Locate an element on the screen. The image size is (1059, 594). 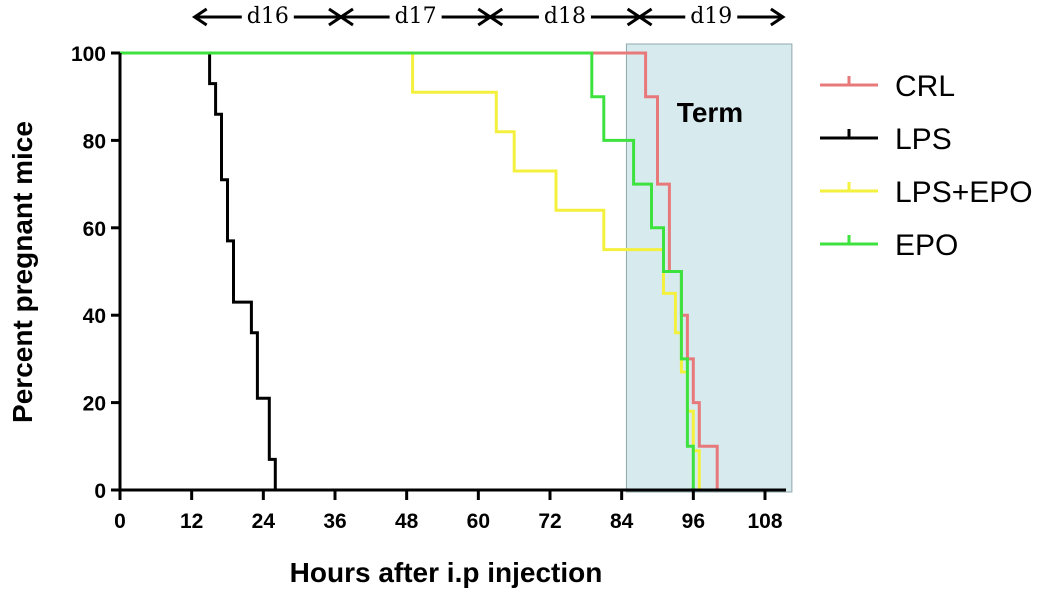
x-tick-label: 24 is located at coordinates (264, 521).